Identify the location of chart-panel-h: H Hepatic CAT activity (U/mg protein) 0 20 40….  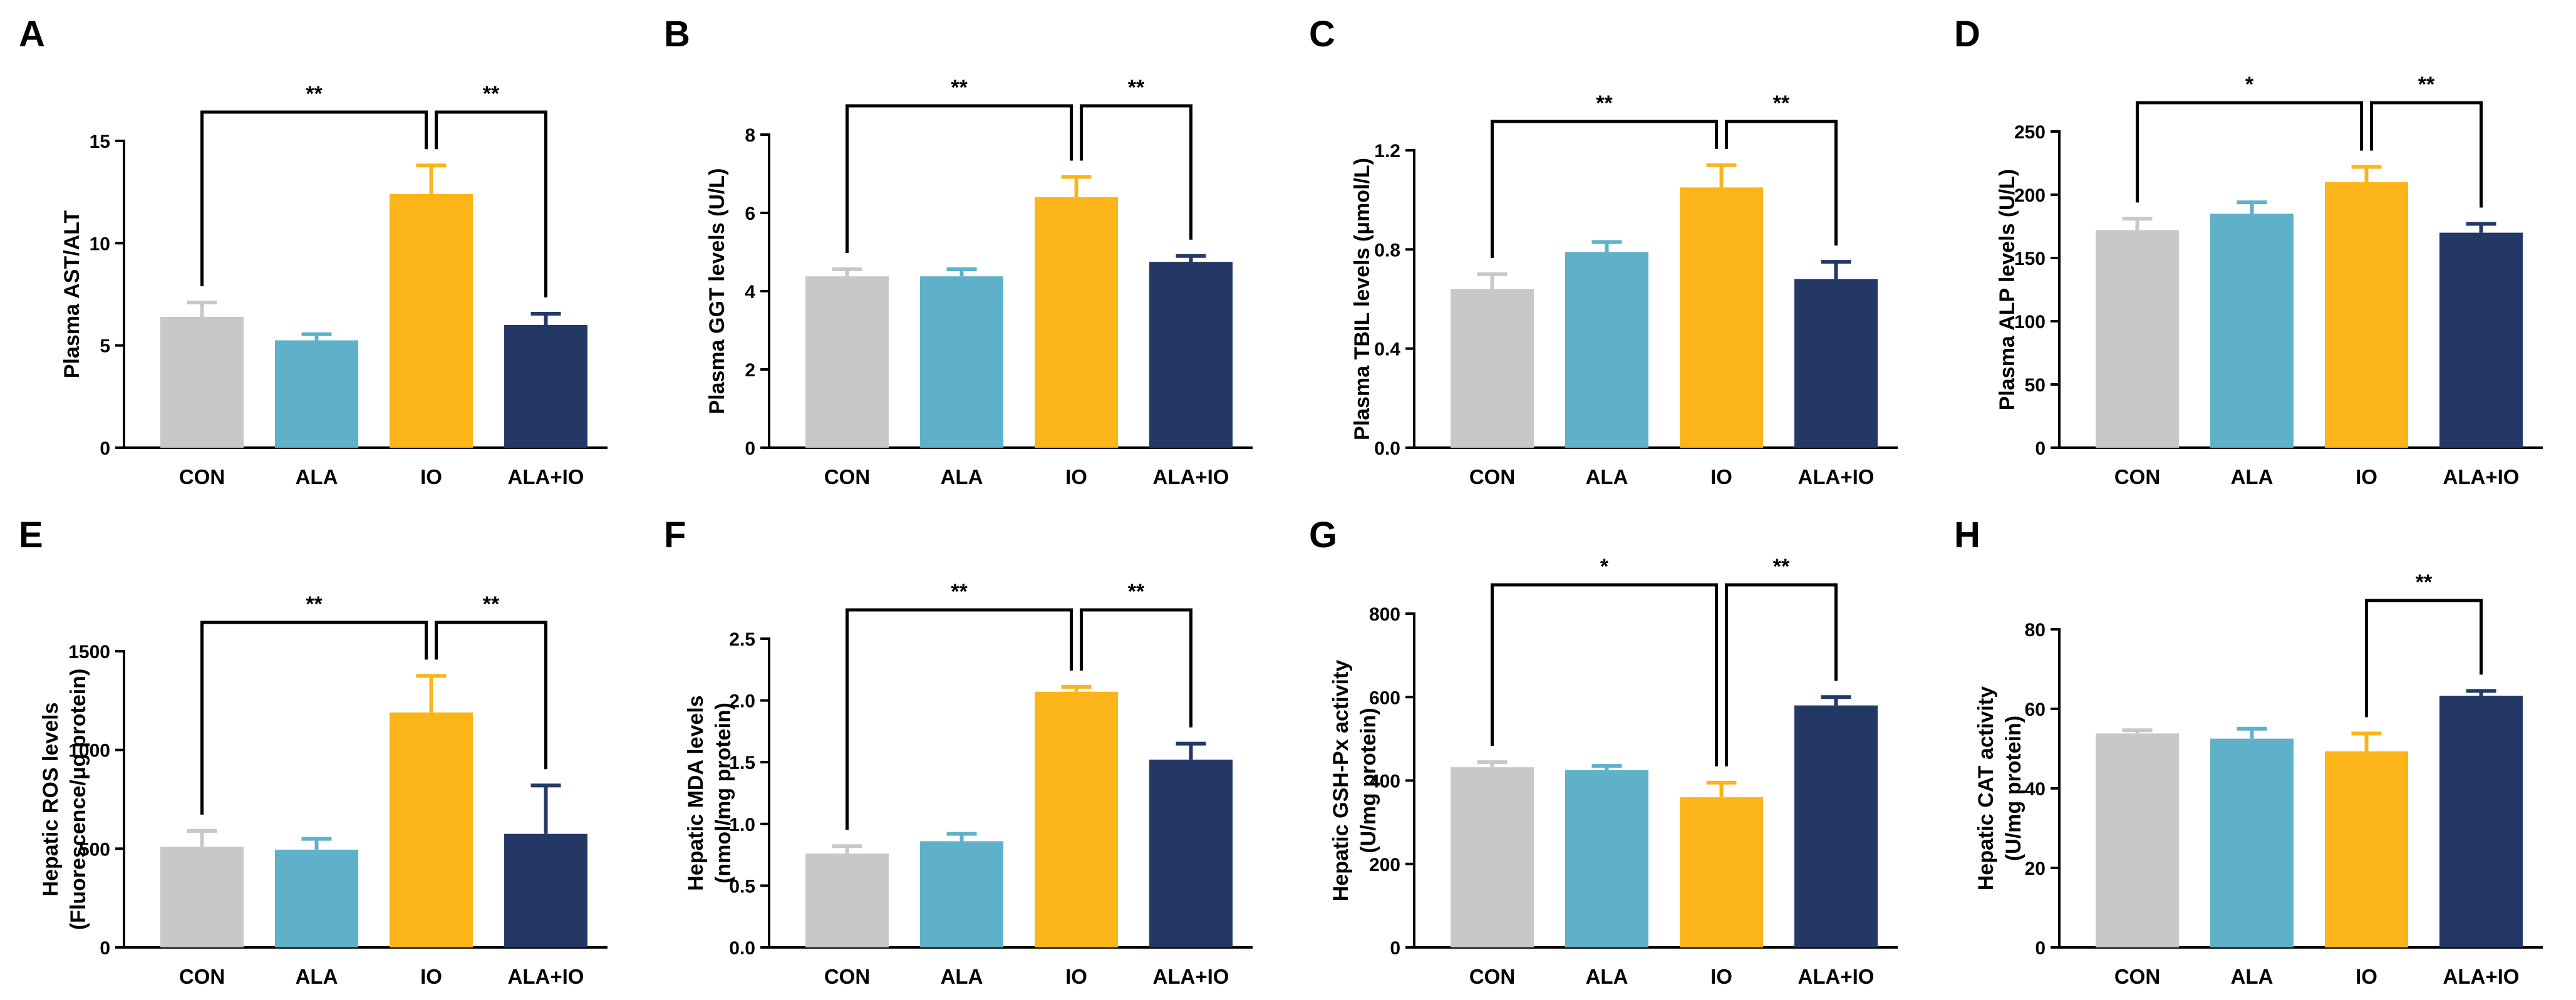
(2248, 751).